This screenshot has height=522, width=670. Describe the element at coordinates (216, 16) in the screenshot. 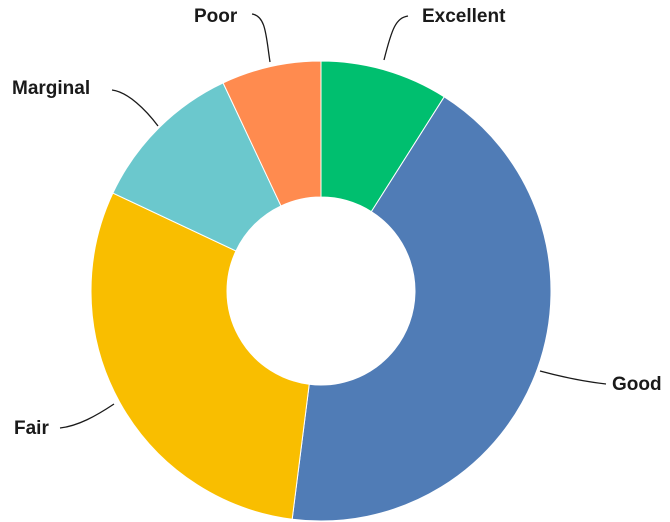

I see `slice-label-poor: Poor` at that location.